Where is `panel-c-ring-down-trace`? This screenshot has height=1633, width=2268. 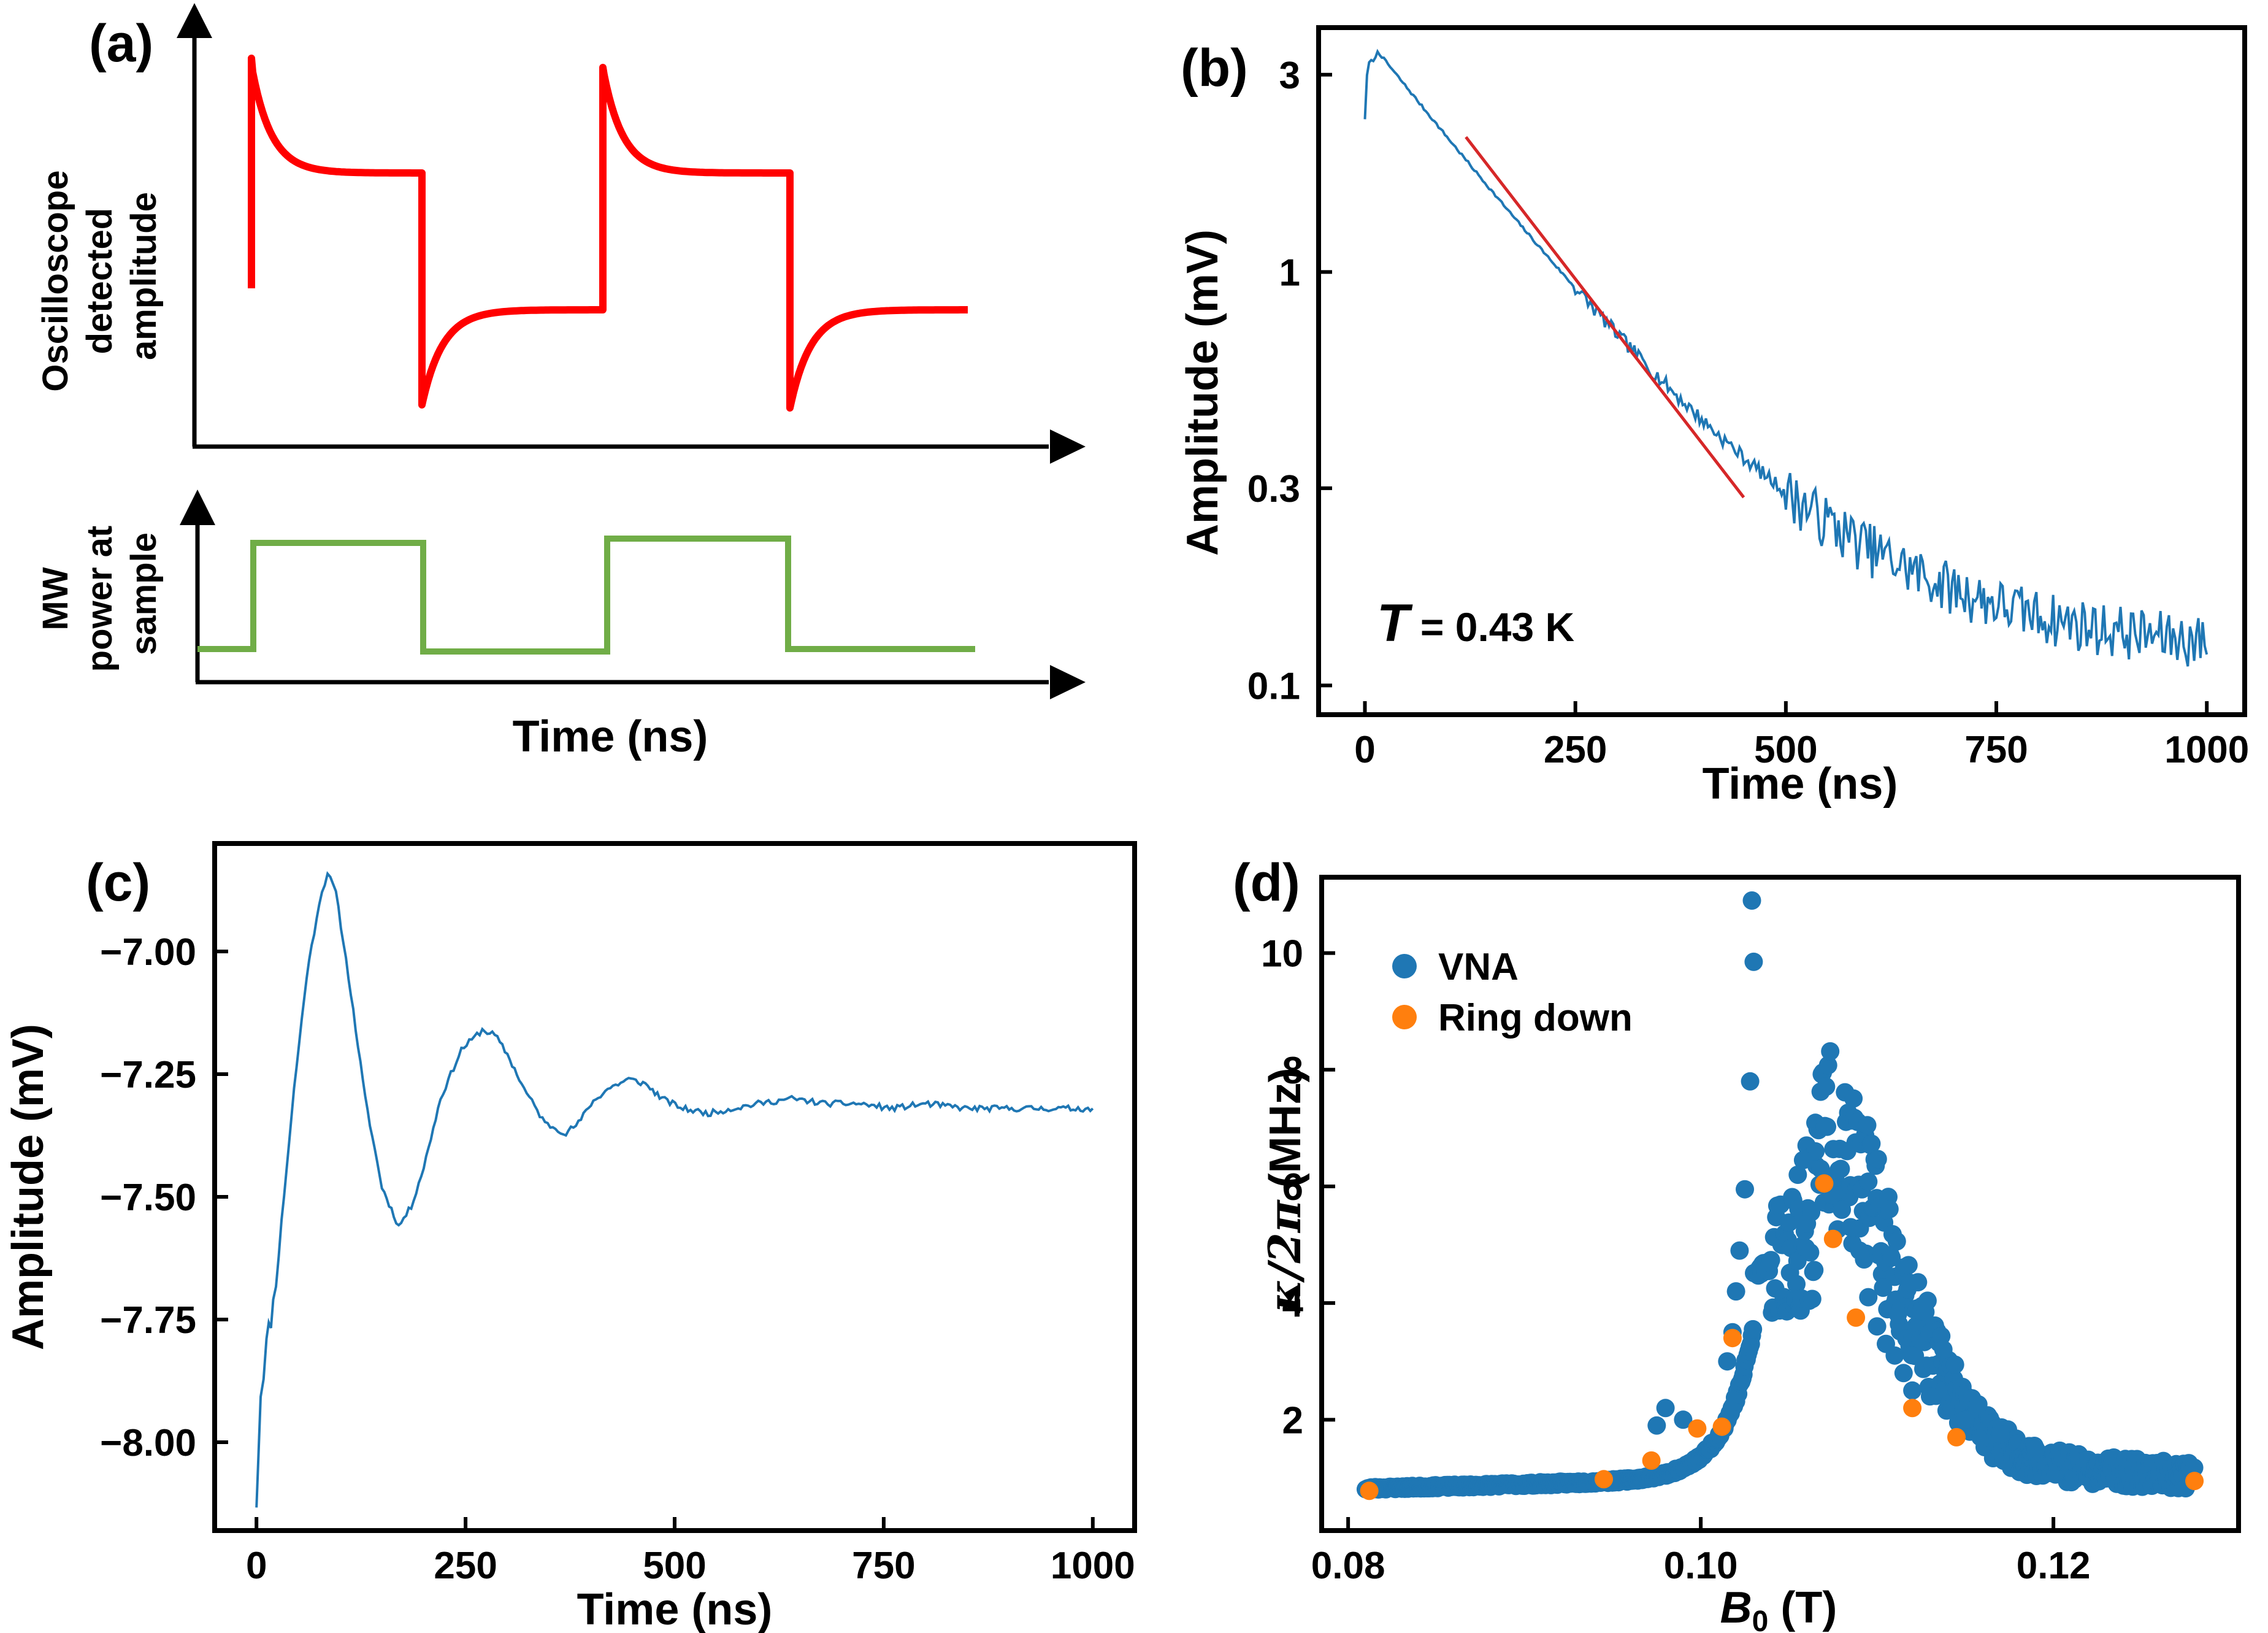
panel-c-ring-down-trace is located at coordinates (675, 1189).